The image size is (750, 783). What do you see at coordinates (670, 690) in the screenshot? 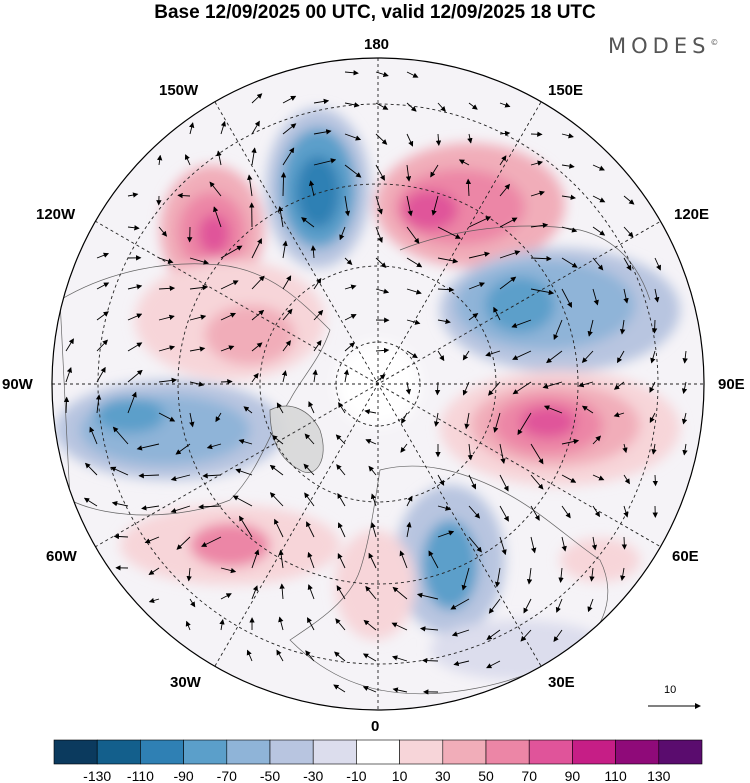
I see `reference-vector-label: 10` at bounding box center [670, 690].